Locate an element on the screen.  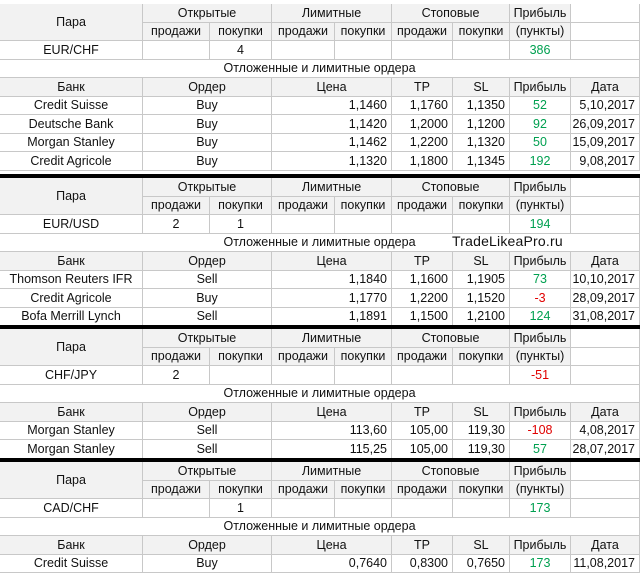
order-profit: 192 is located at coordinates (540, 161).